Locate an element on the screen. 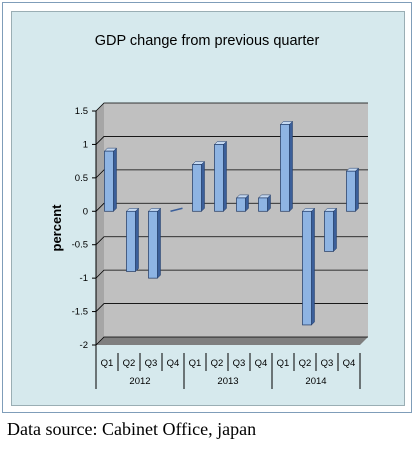 This screenshot has height=450, width=418. group-label: 2013 is located at coordinates (227, 381).